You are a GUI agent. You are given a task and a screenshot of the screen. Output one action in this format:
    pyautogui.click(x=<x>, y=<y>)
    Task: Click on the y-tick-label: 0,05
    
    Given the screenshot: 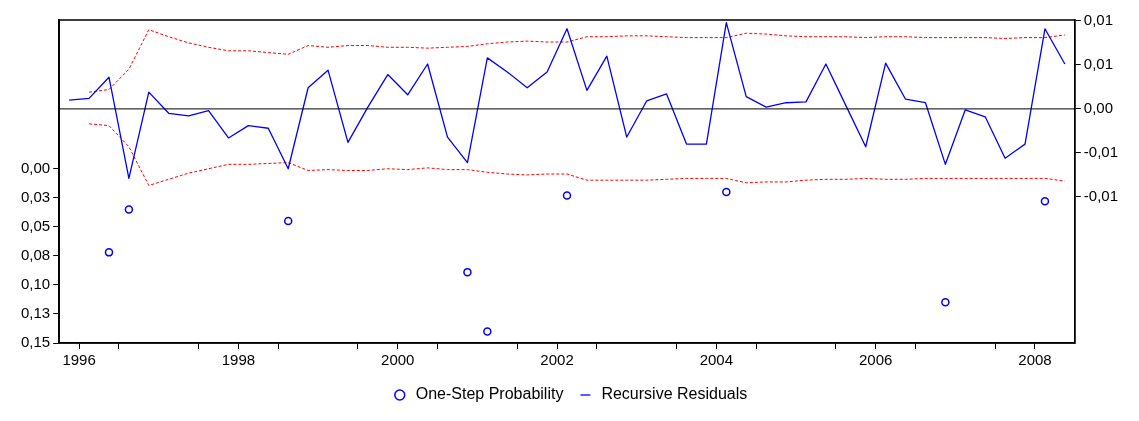 What is the action you would take?
    pyautogui.click(x=35, y=225)
    